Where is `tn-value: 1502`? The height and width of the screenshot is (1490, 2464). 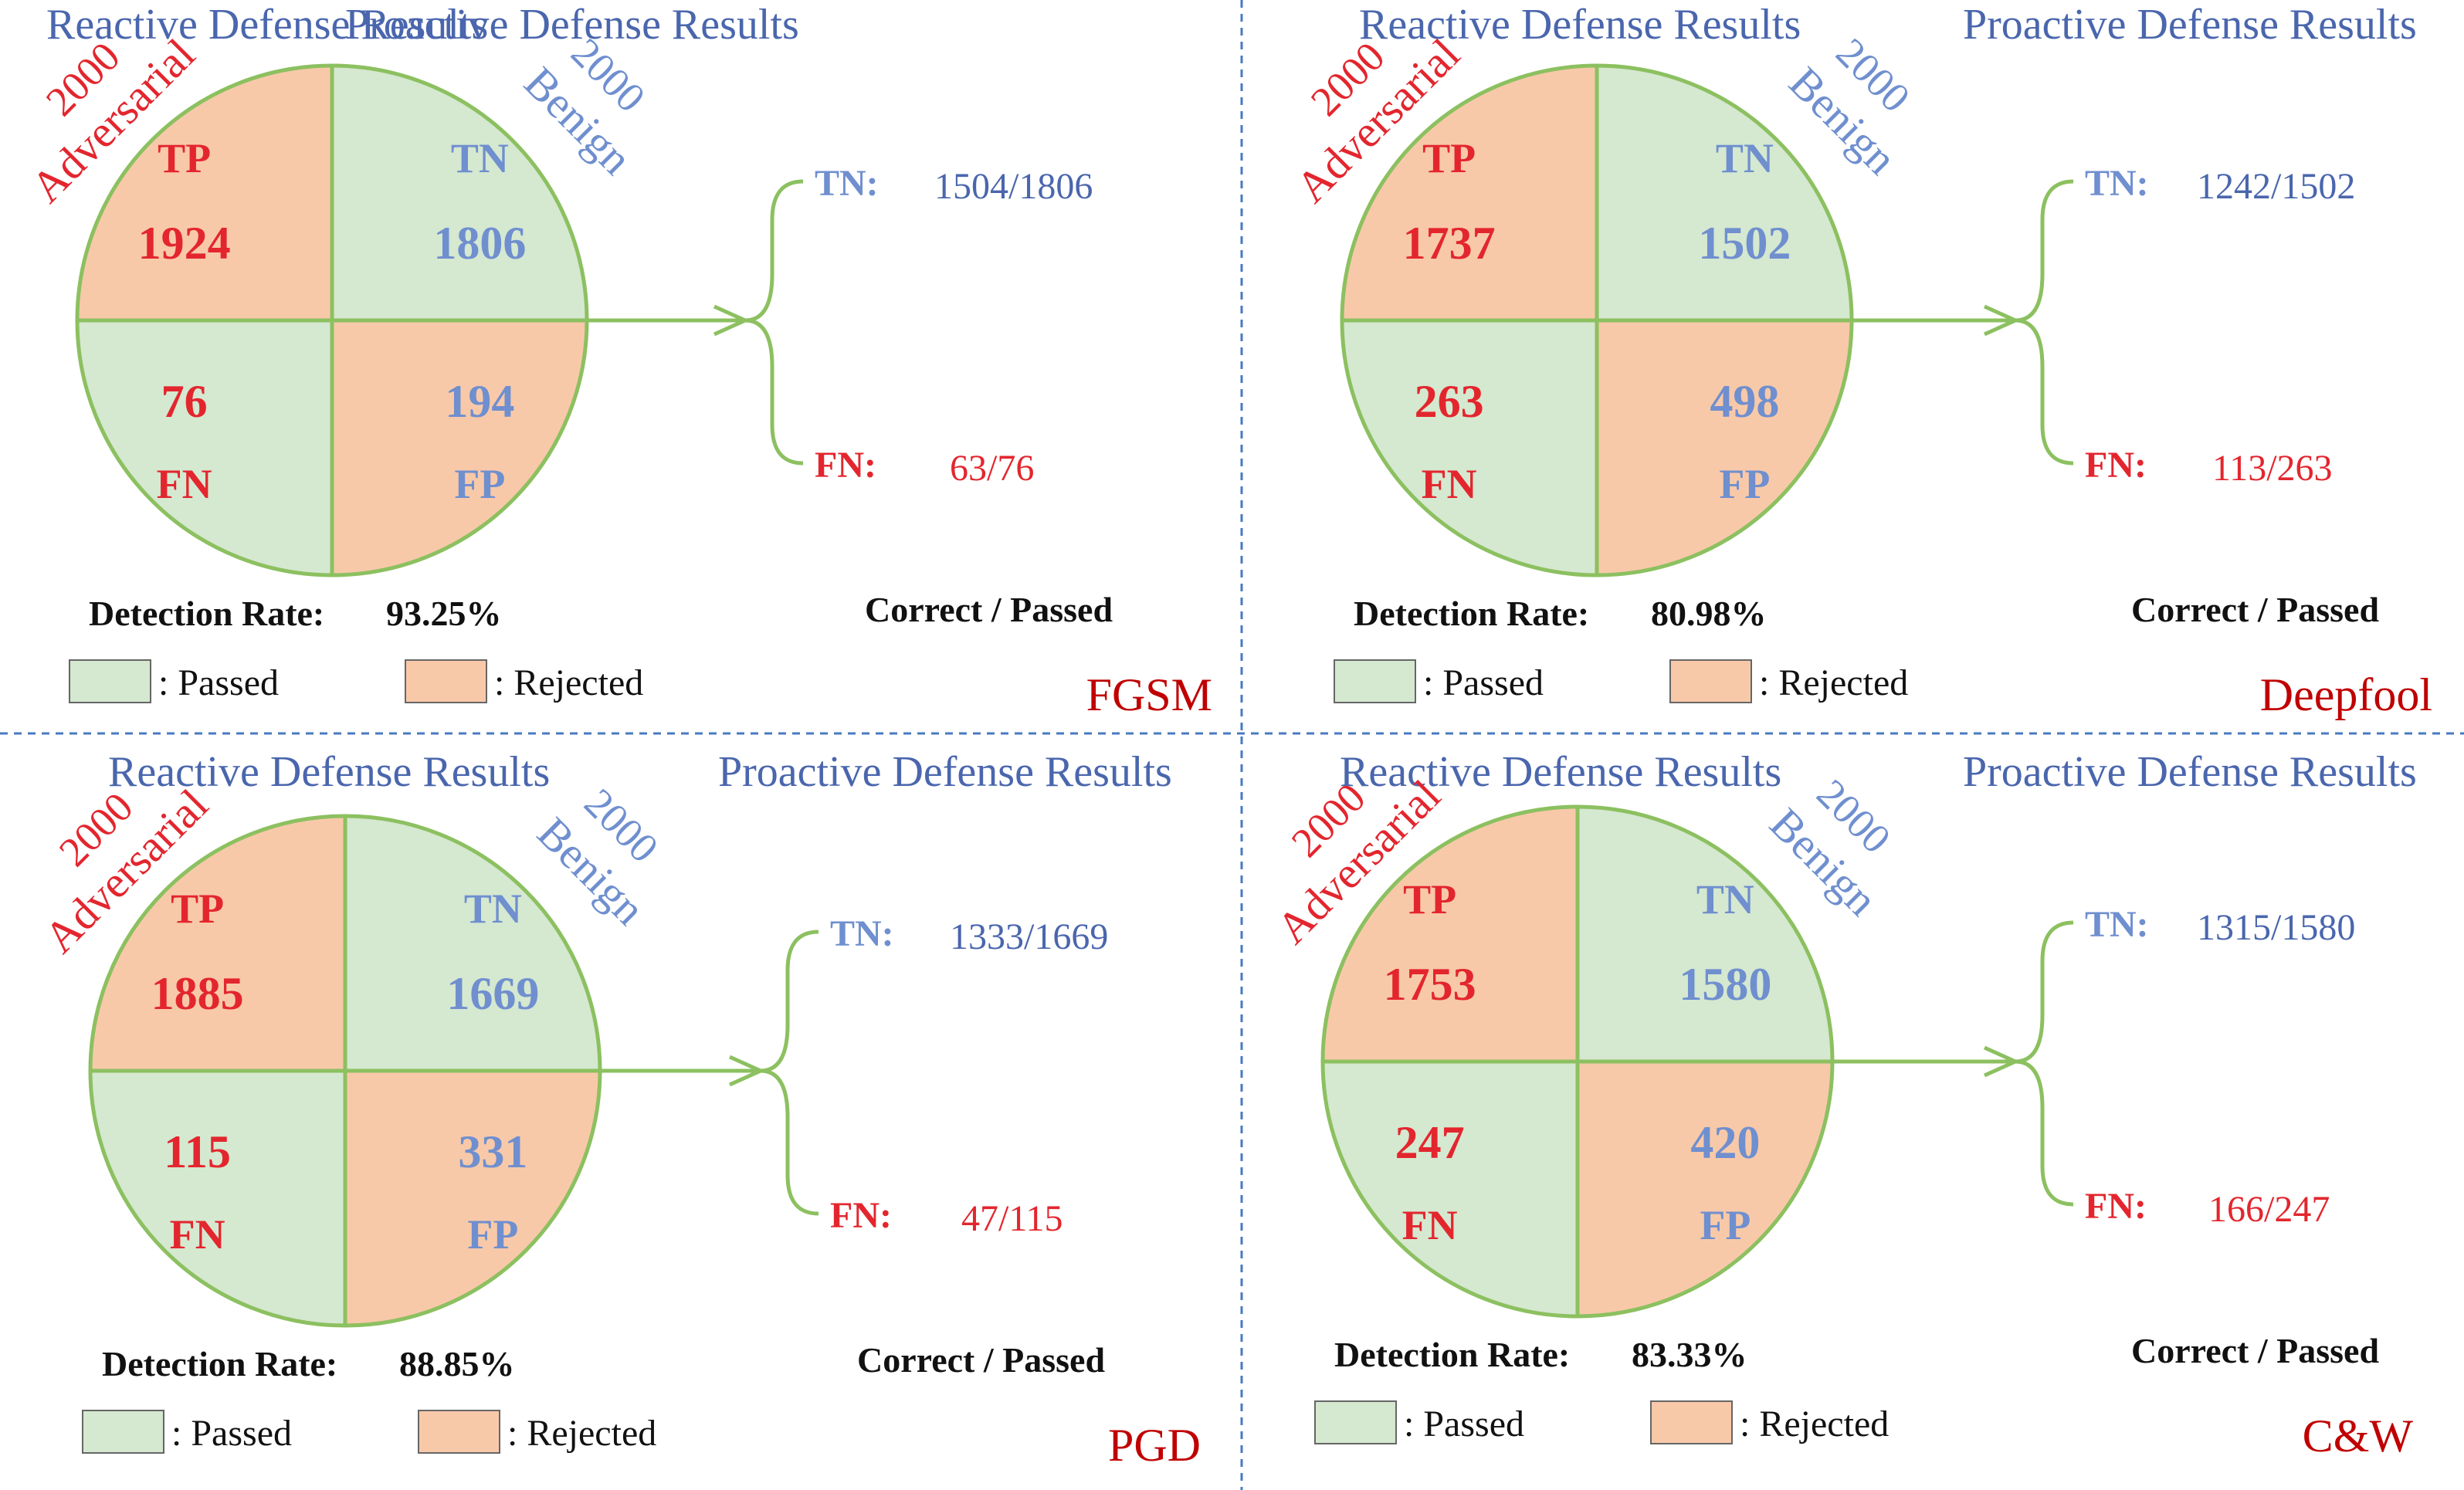 tn-value: 1502 is located at coordinates (1744, 243).